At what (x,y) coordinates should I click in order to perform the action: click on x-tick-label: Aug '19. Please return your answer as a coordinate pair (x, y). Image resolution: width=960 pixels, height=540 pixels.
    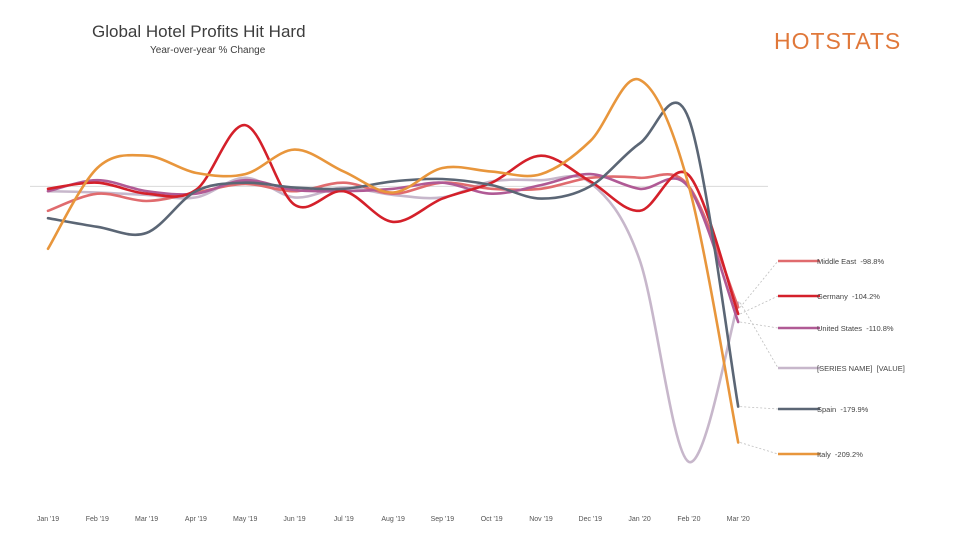
    Looking at the image, I should click on (393, 519).